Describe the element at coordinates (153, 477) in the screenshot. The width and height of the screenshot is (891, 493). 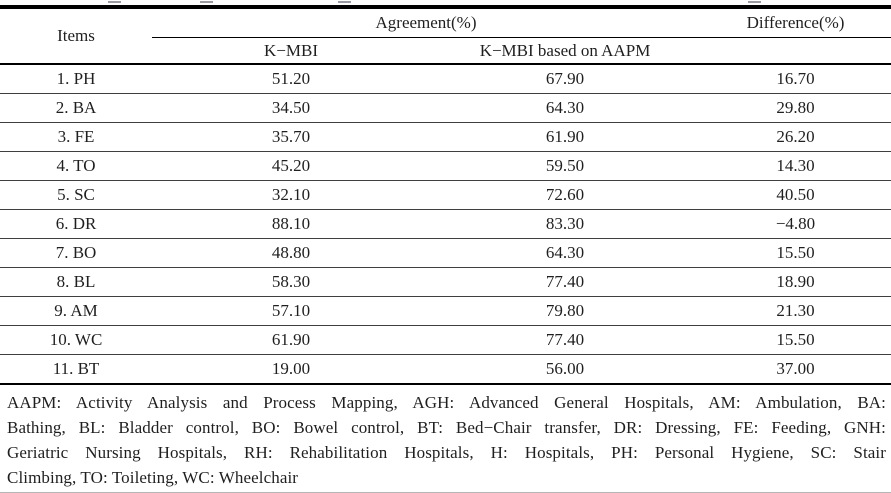
I see `footnote-line: Climbing, TO: Toileting, WC: Wheelchair` at that location.